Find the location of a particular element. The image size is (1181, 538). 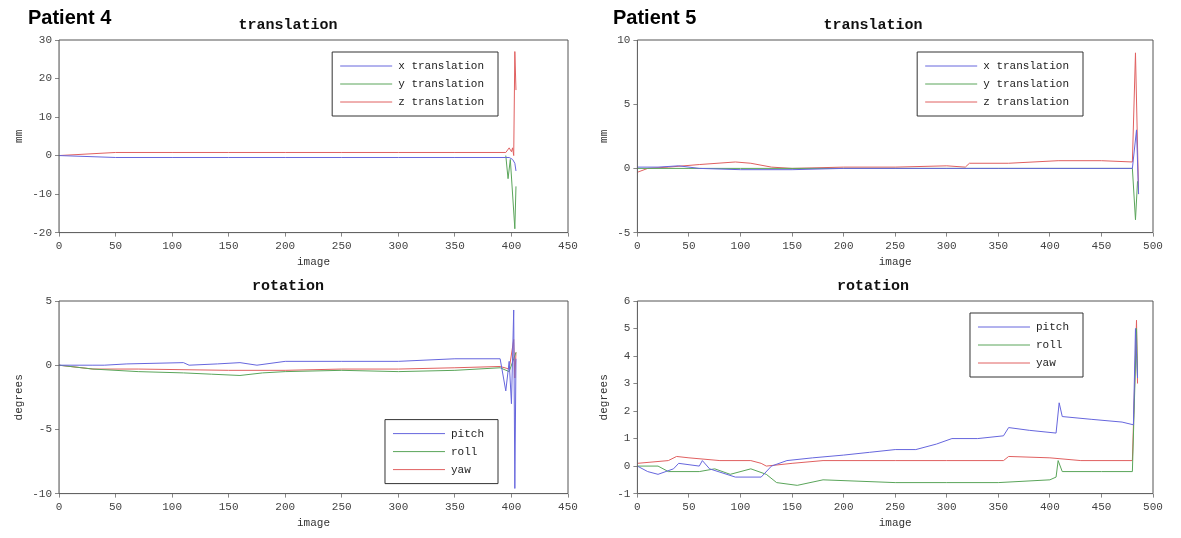

y-tick-label: 4 is located at coordinates (627, 355).